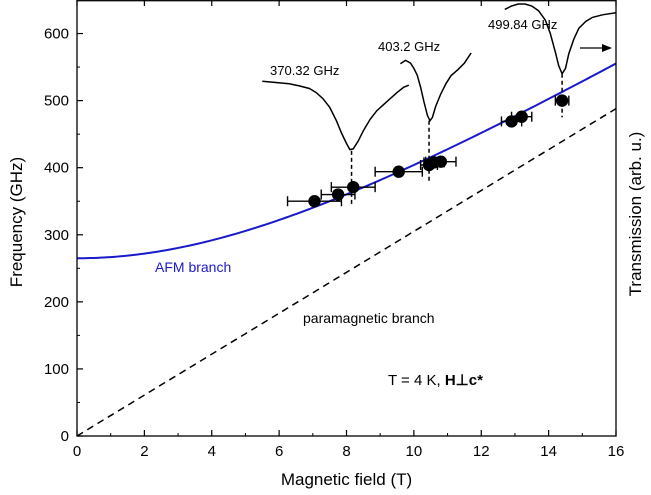  I want to click on x-tick-label: 16, so click(616, 451).